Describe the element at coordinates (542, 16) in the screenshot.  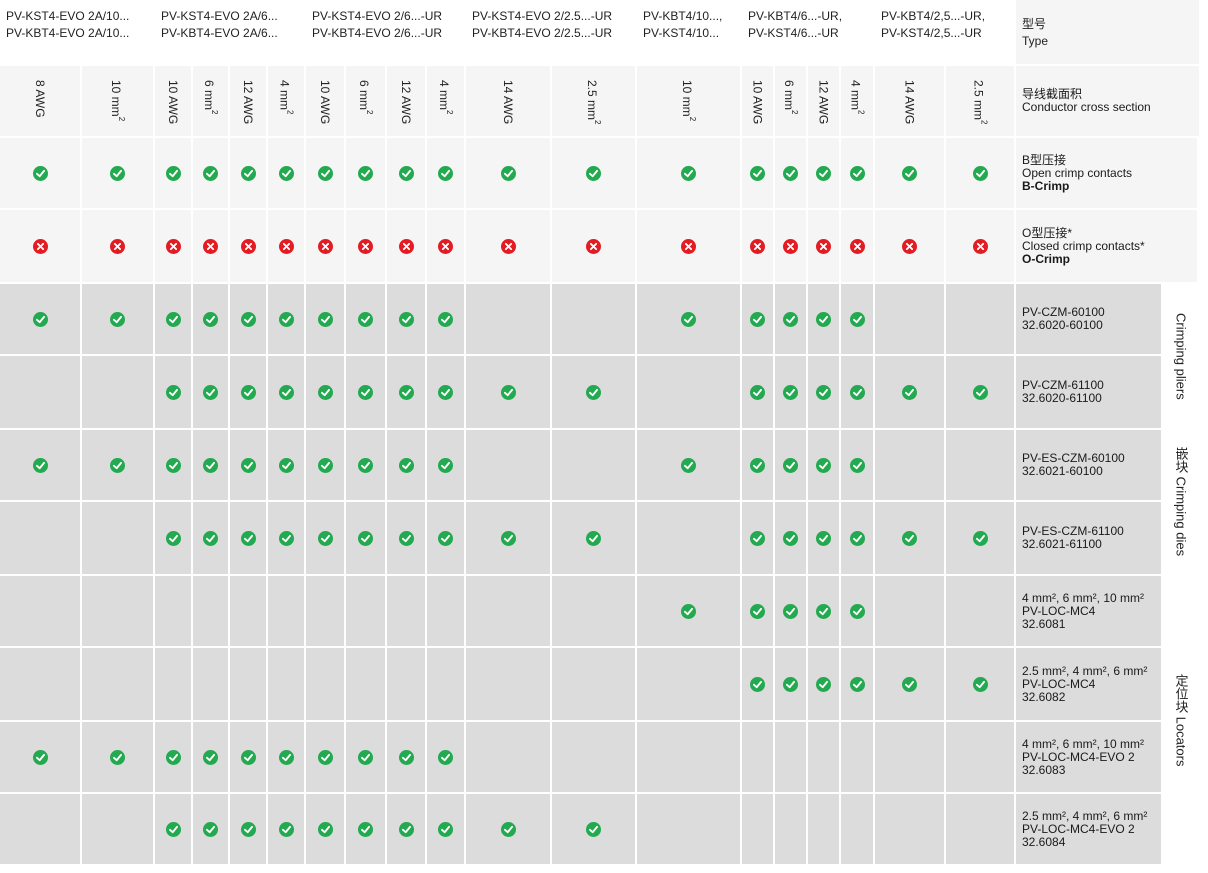
I see `type-name-line: PV-KST4-EVO 2/2.5...-UR` at that location.